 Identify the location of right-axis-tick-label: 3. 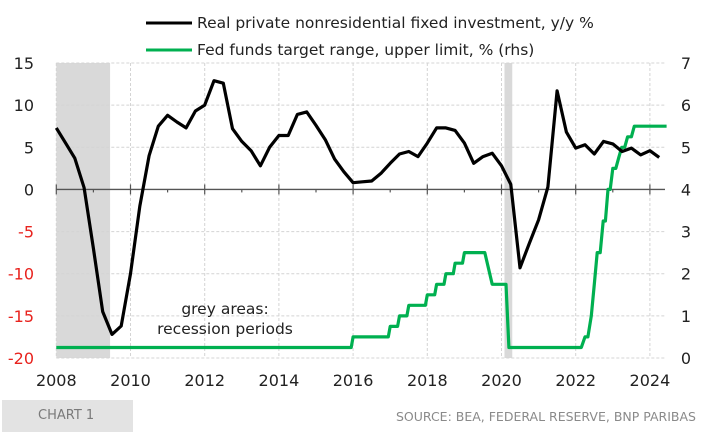
(686, 232).